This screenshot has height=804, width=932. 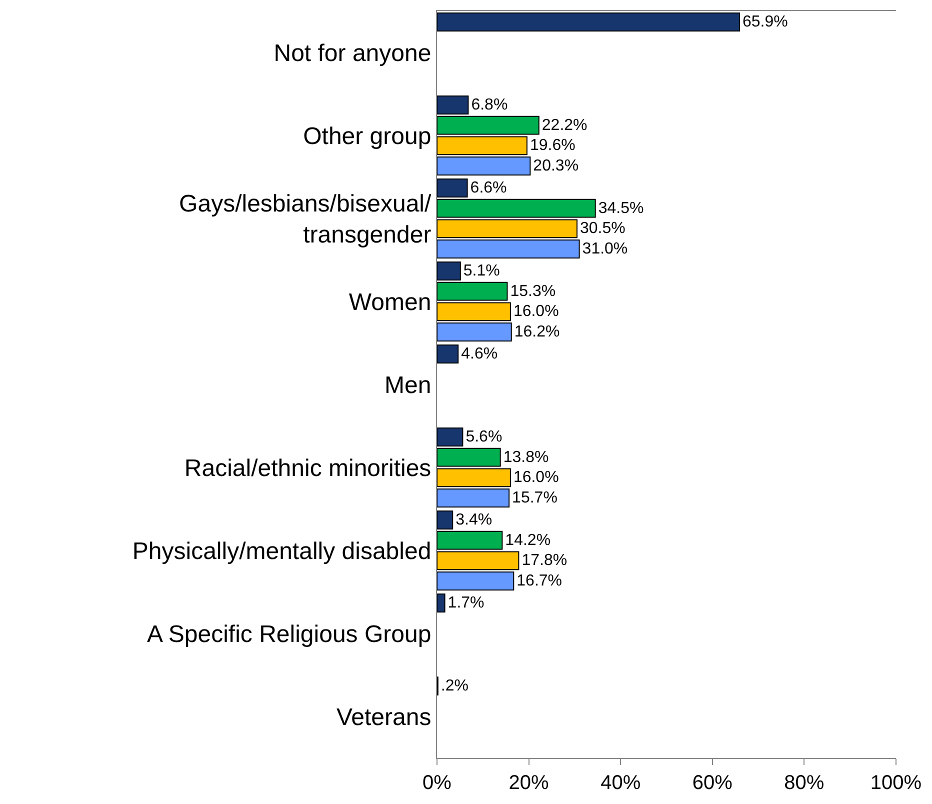 What do you see at coordinates (556, 166) in the screenshot?
I see `data-label: 20.3%` at bounding box center [556, 166].